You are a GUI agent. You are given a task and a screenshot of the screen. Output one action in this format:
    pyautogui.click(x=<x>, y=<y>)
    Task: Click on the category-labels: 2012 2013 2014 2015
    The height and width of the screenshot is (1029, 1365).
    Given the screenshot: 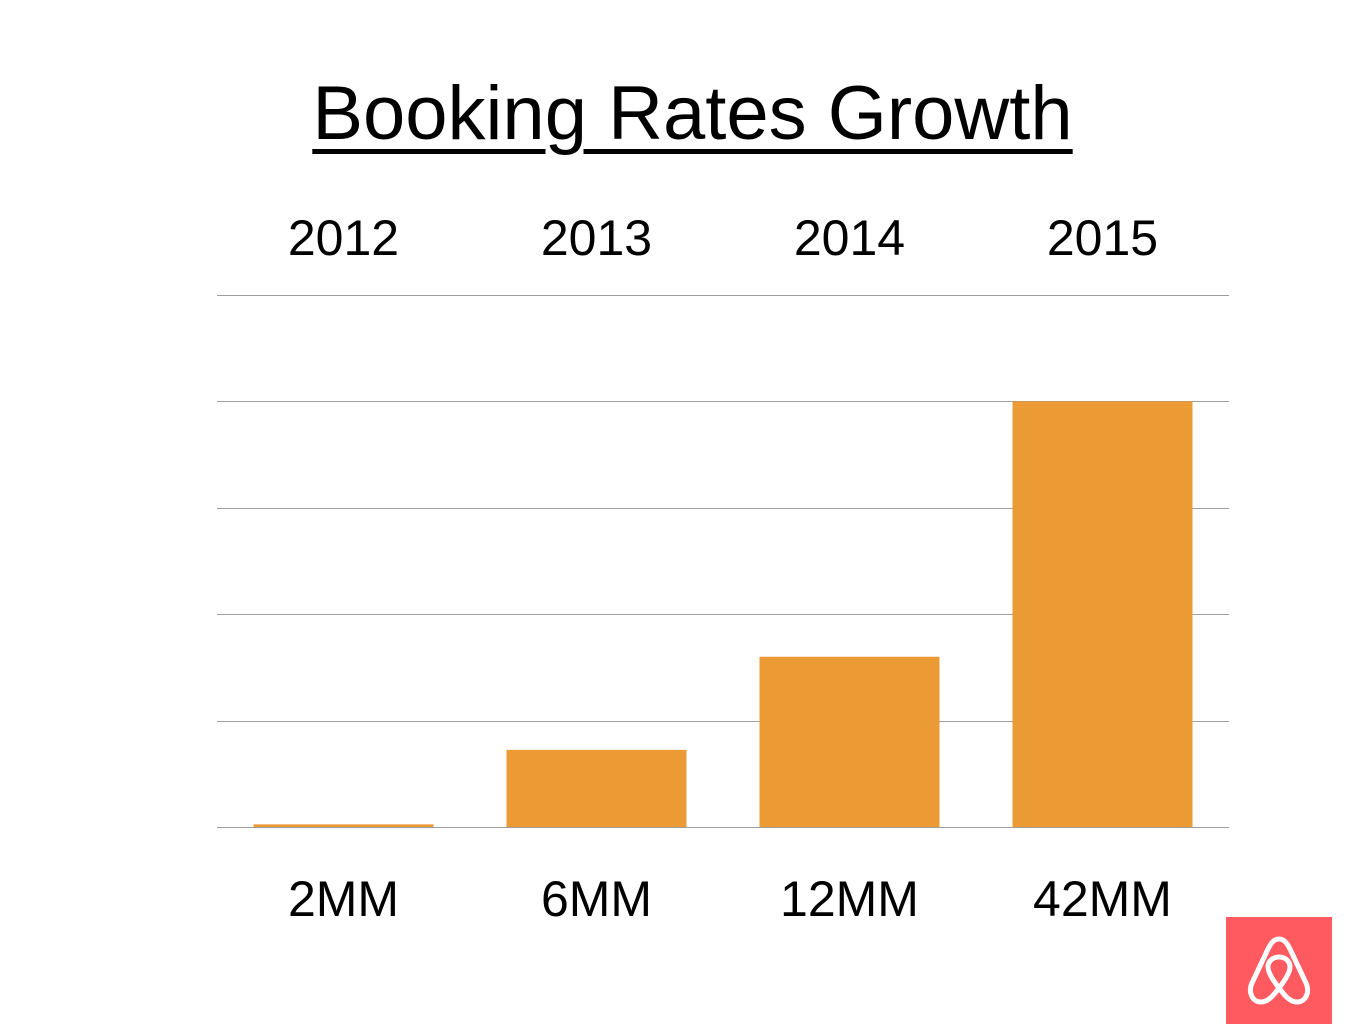 What is the action you would take?
    pyautogui.click(x=723, y=238)
    